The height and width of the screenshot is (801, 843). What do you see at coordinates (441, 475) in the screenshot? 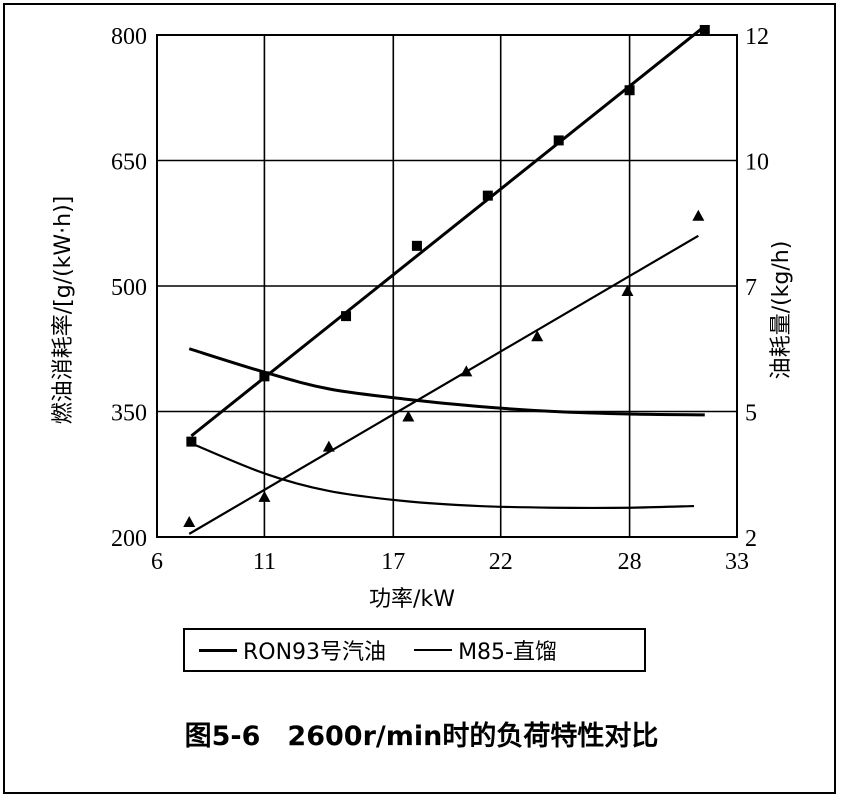
I see `series-line-bsfc-thin` at bounding box center [441, 475].